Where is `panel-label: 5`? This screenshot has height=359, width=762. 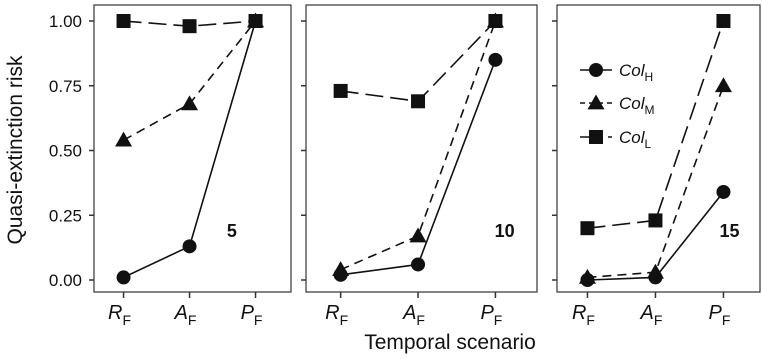
panel-label: 5 is located at coordinates (232, 231).